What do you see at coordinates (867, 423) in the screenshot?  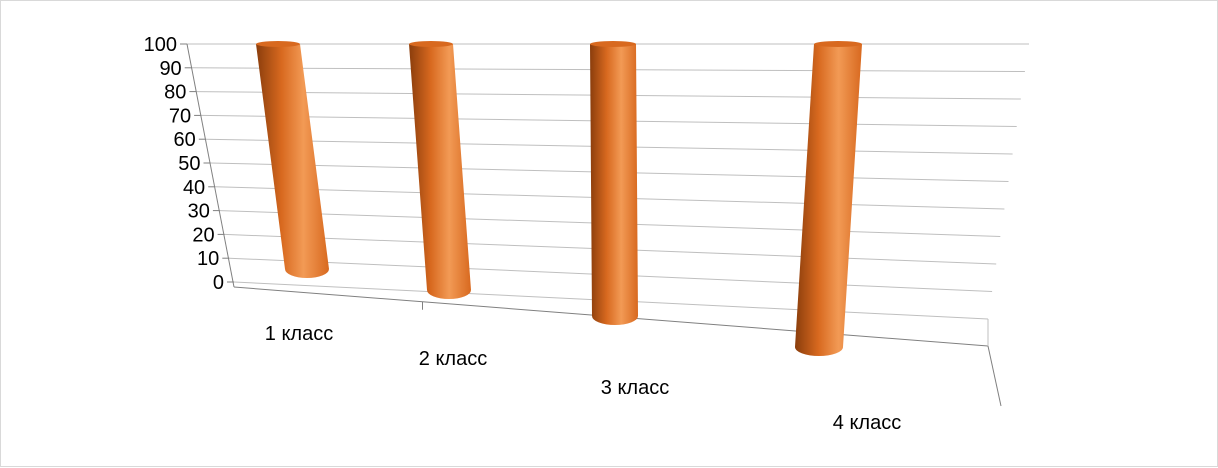 I see `x-tick-label: 4 класс` at bounding box center [867, 423].